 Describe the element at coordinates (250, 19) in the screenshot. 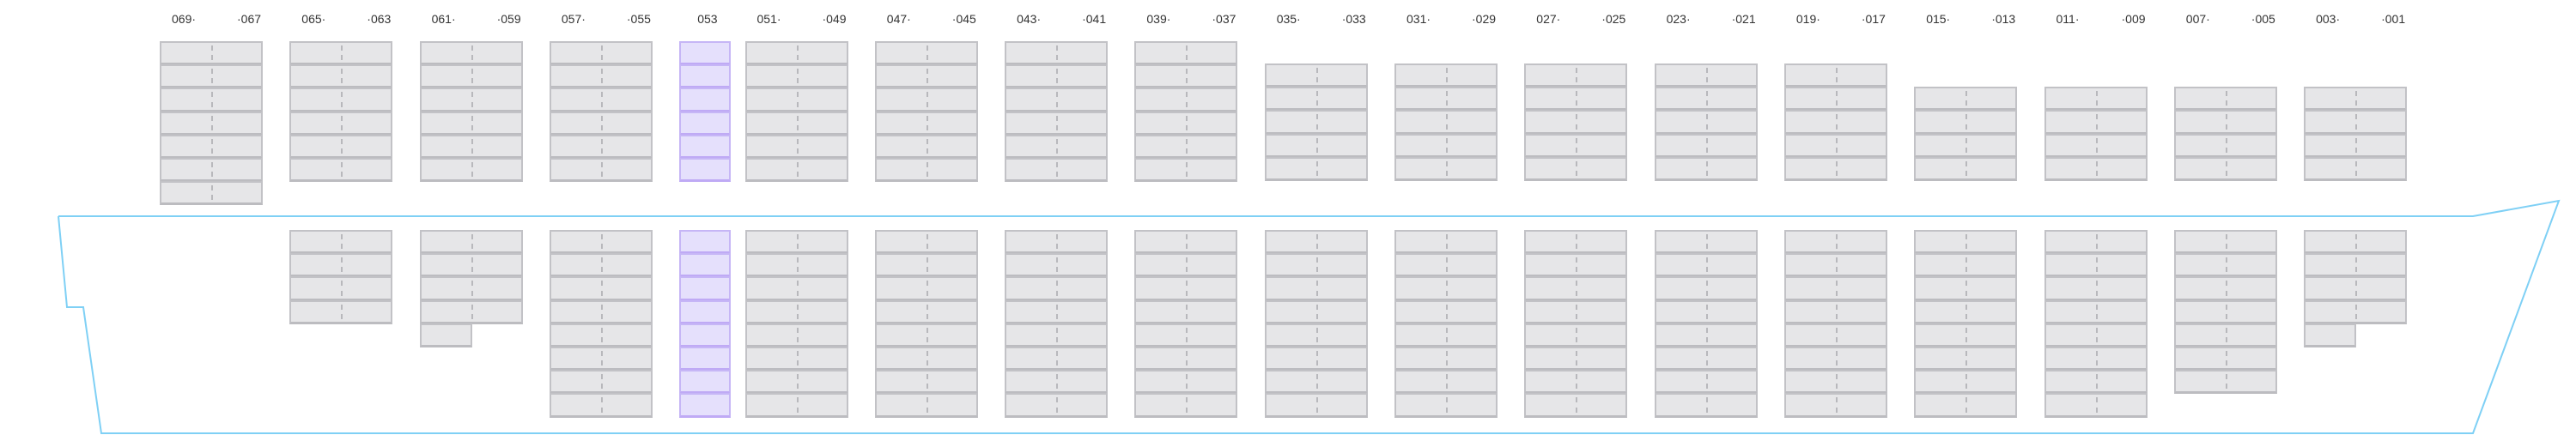

I see `bay-label-right: ·067` at that location.